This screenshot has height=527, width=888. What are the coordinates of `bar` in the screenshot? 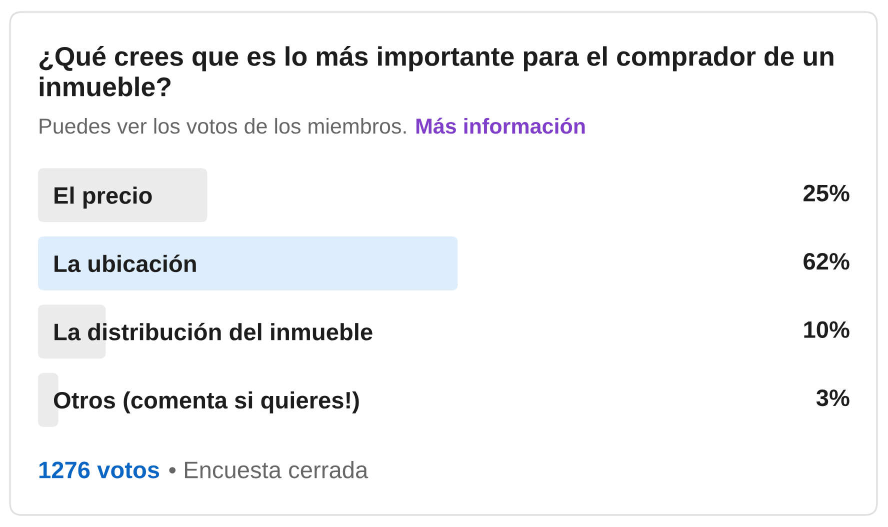 It's located at (248, 263).